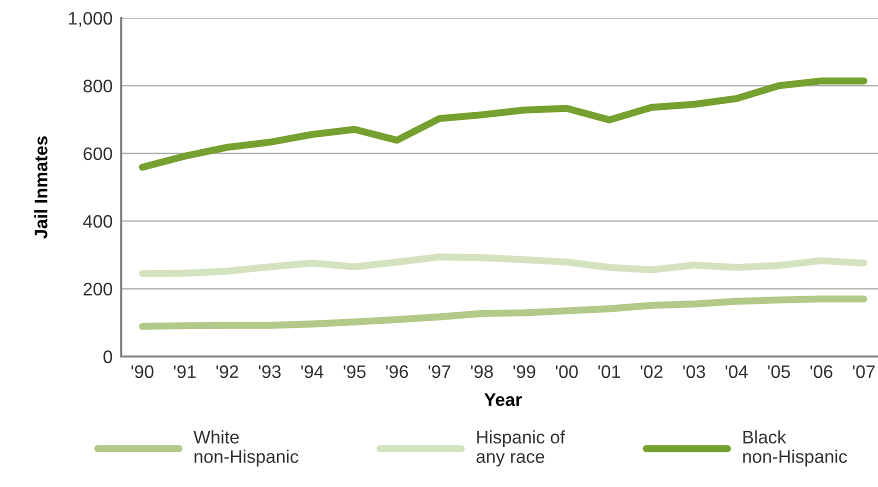 This screenshot has width=878, height=487. What do you see at coordinates (245, 448) in the screenshot?
I see `legend-label: White non-Hispanic` at bounding box center [245, 448].